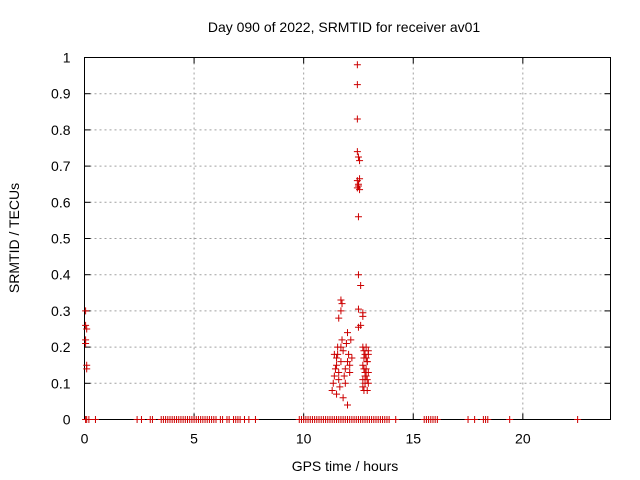 The image size is (640, 480). Describe the element at coordinates (14, 238) in the screenshot. I see `y-axis-title: SRMTID / TECUs` at that location.